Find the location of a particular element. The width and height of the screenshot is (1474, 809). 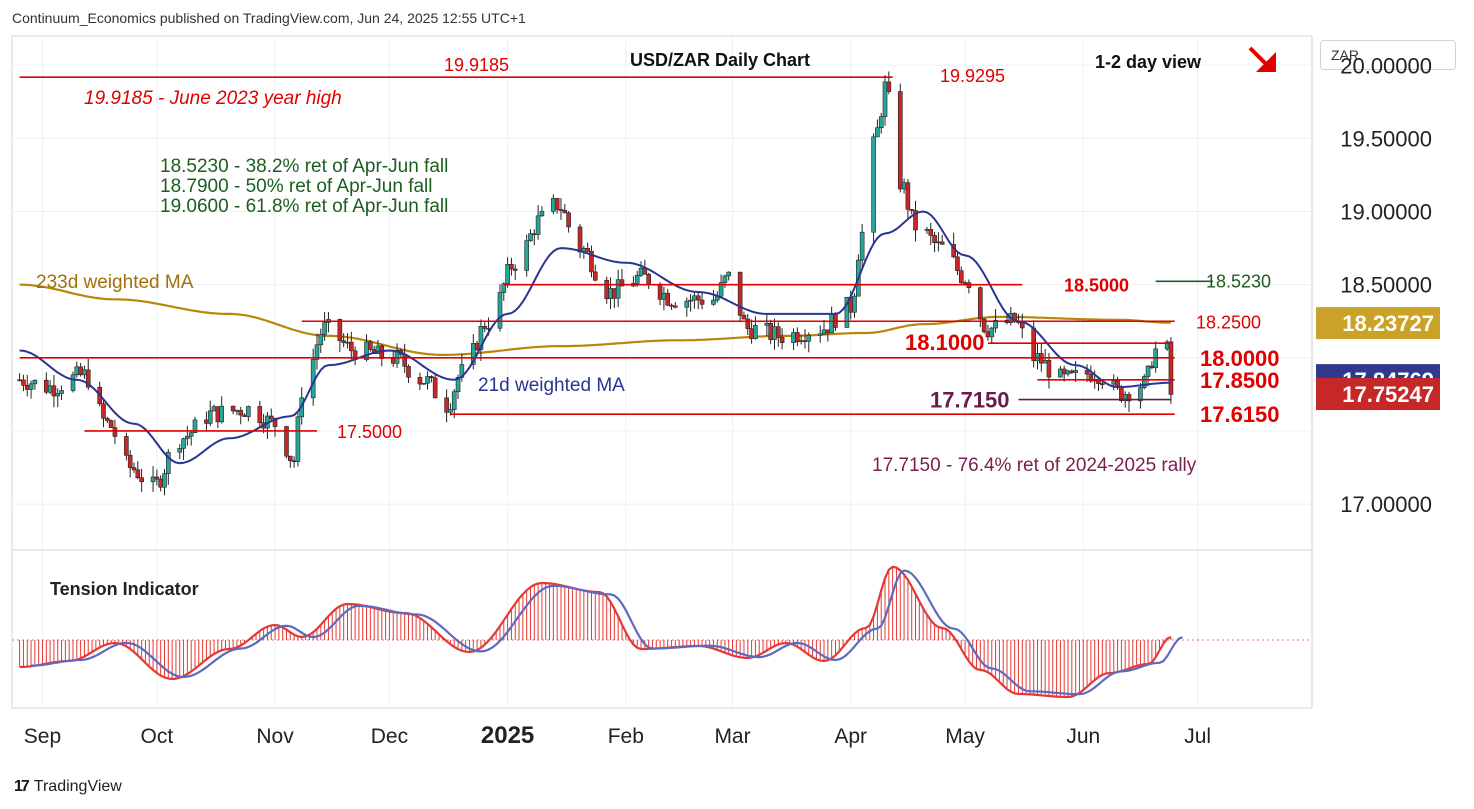

x-tick-label: Apr is located at coordinates (850, 736).